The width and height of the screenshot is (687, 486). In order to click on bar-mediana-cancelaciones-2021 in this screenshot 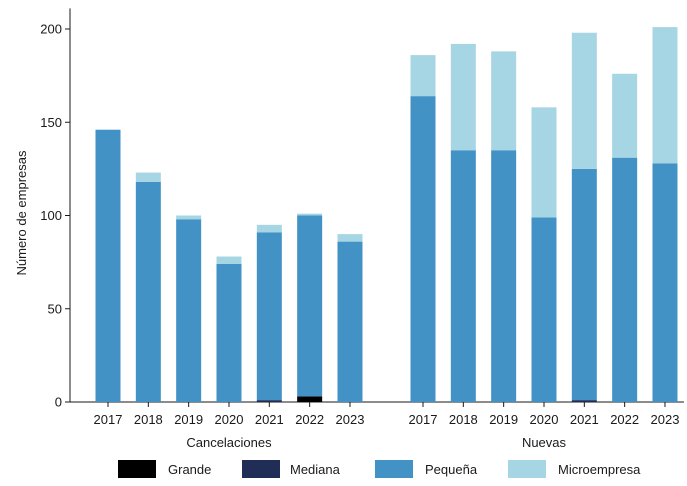, I will do `click(269, 401)`.